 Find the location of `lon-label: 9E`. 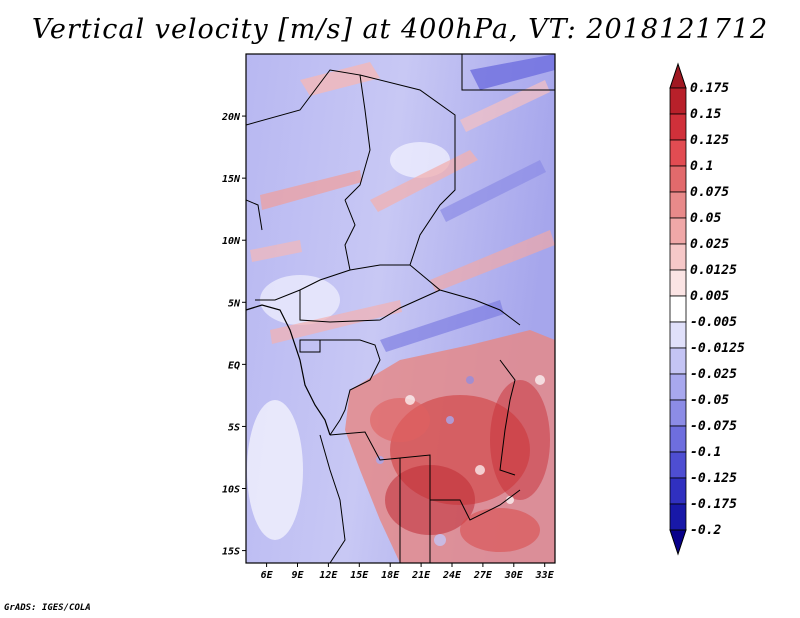

lon-label: 9E is located at coordinates (297, 575).